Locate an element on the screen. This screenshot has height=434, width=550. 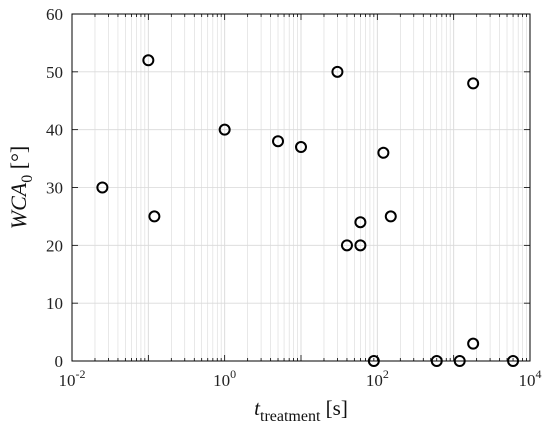
x-tick-label: 10⁴ is located at coordinates (530, 378).